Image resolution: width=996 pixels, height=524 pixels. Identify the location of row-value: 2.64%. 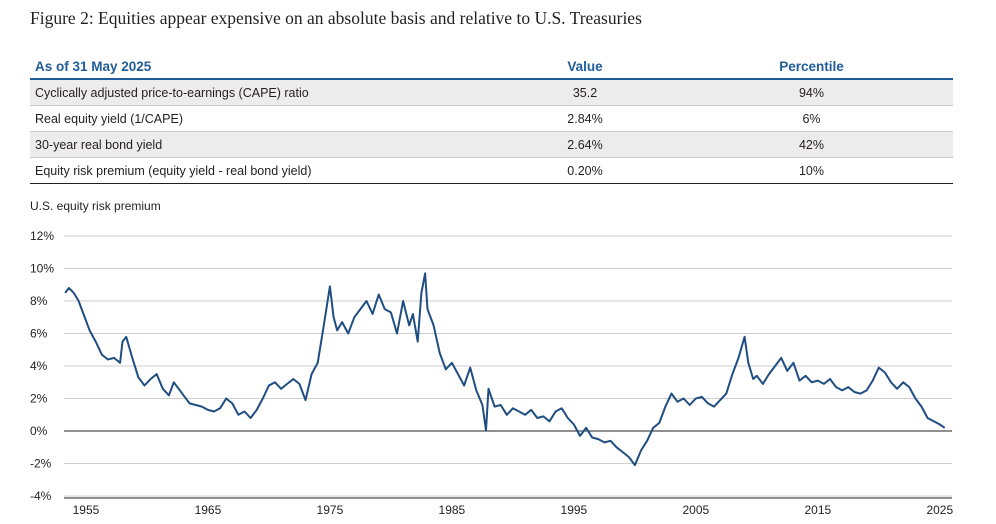
(585, 144).